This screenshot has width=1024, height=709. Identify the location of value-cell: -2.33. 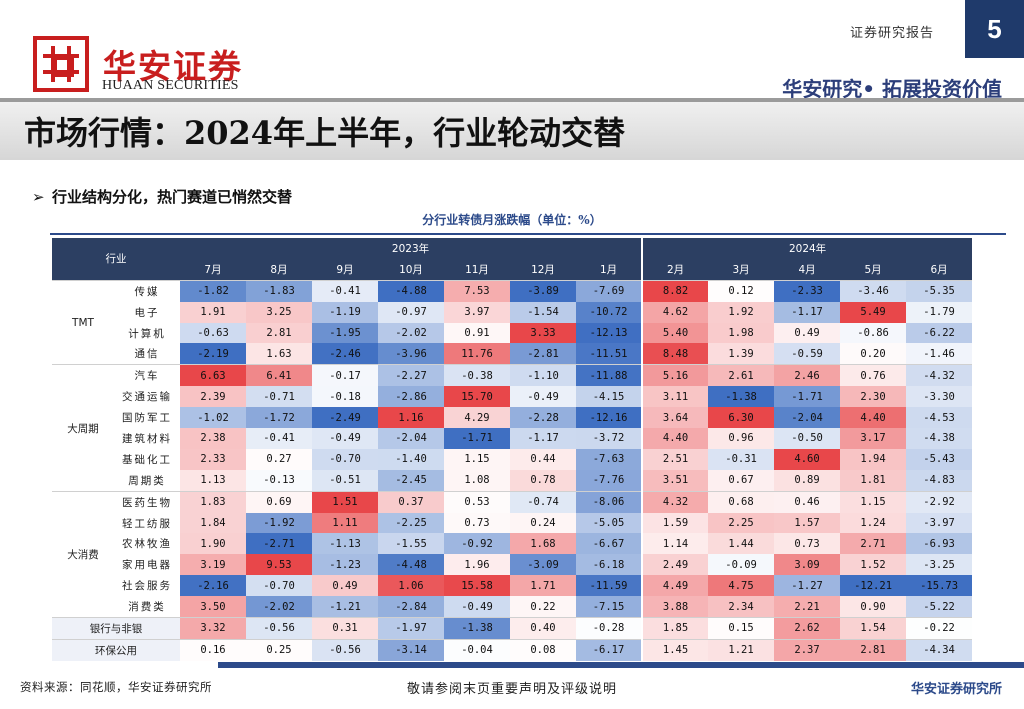
(807, 290).